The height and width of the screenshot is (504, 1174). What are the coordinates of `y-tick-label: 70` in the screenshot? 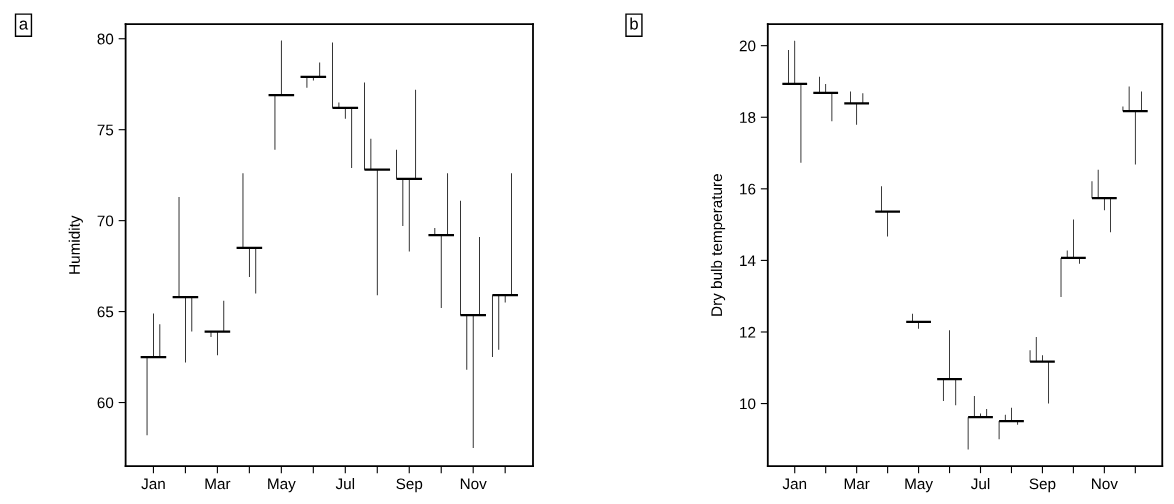 It's located at (105, 221).